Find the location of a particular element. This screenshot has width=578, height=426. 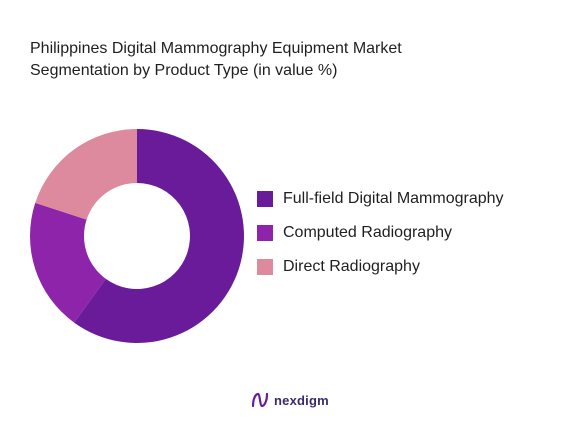

legend-label-direct-radiography: Direct Radiography is located at coordinates (351, 266).